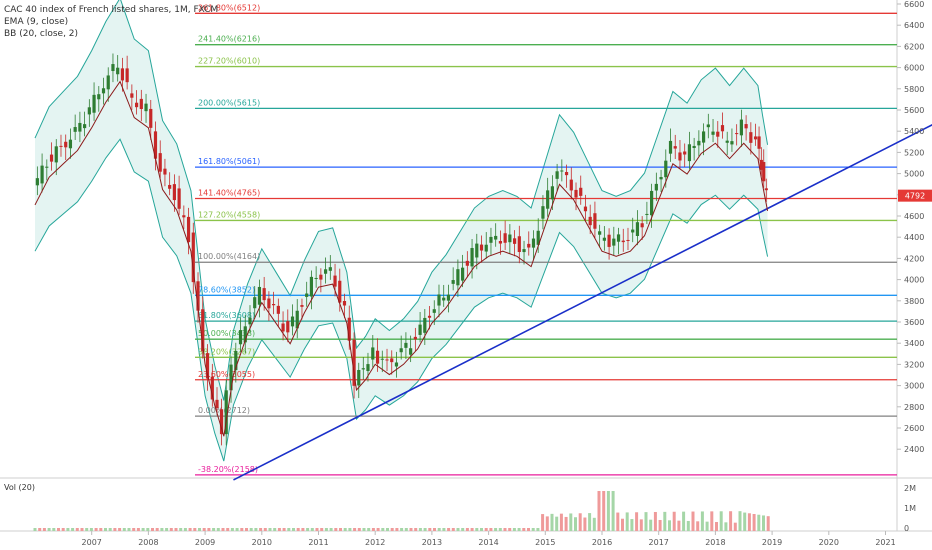 This screenshot has height=550, width=932. I want to click on x-tick-label: 2014, so click(488, 542).